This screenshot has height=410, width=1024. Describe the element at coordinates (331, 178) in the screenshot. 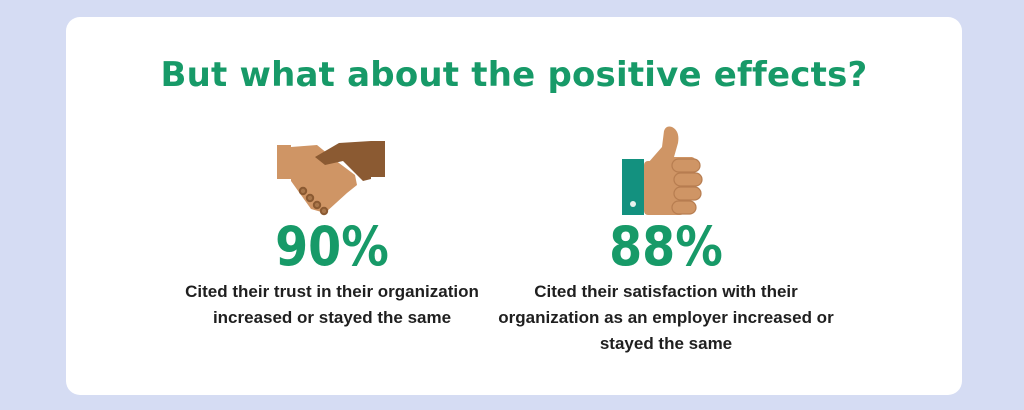

I see `handshake-icon` at that location.